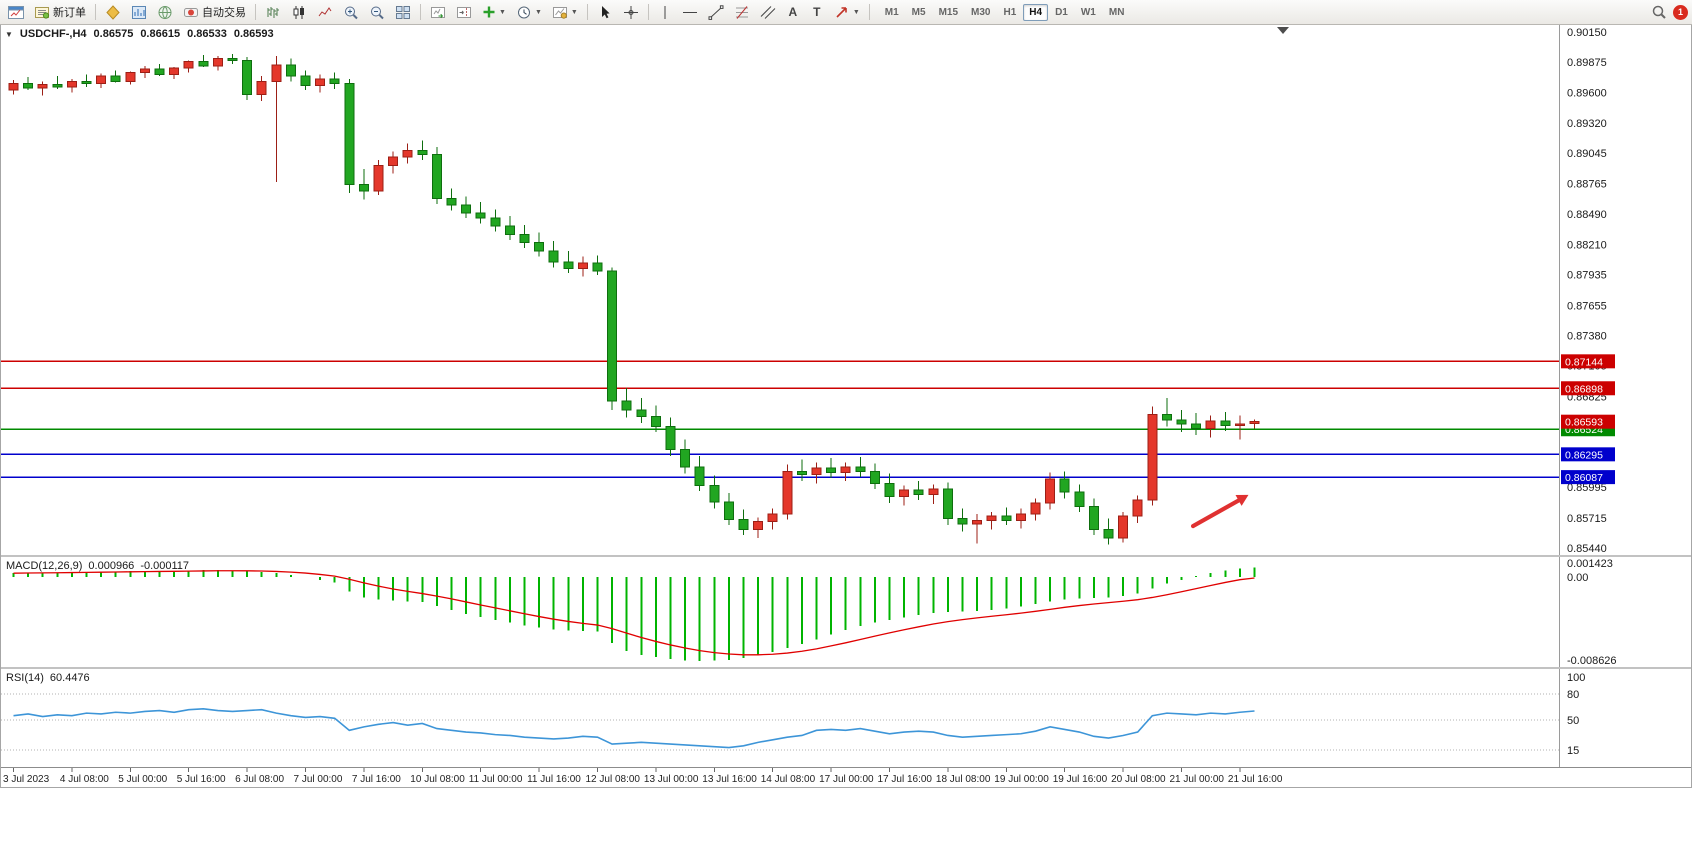 This screenshot has height=850, width=1692. What do you see at coordinates (201, 779) in the screenshot?
I see `svg-text: 5 Jul 16:00` at bounding box center [201, 779].